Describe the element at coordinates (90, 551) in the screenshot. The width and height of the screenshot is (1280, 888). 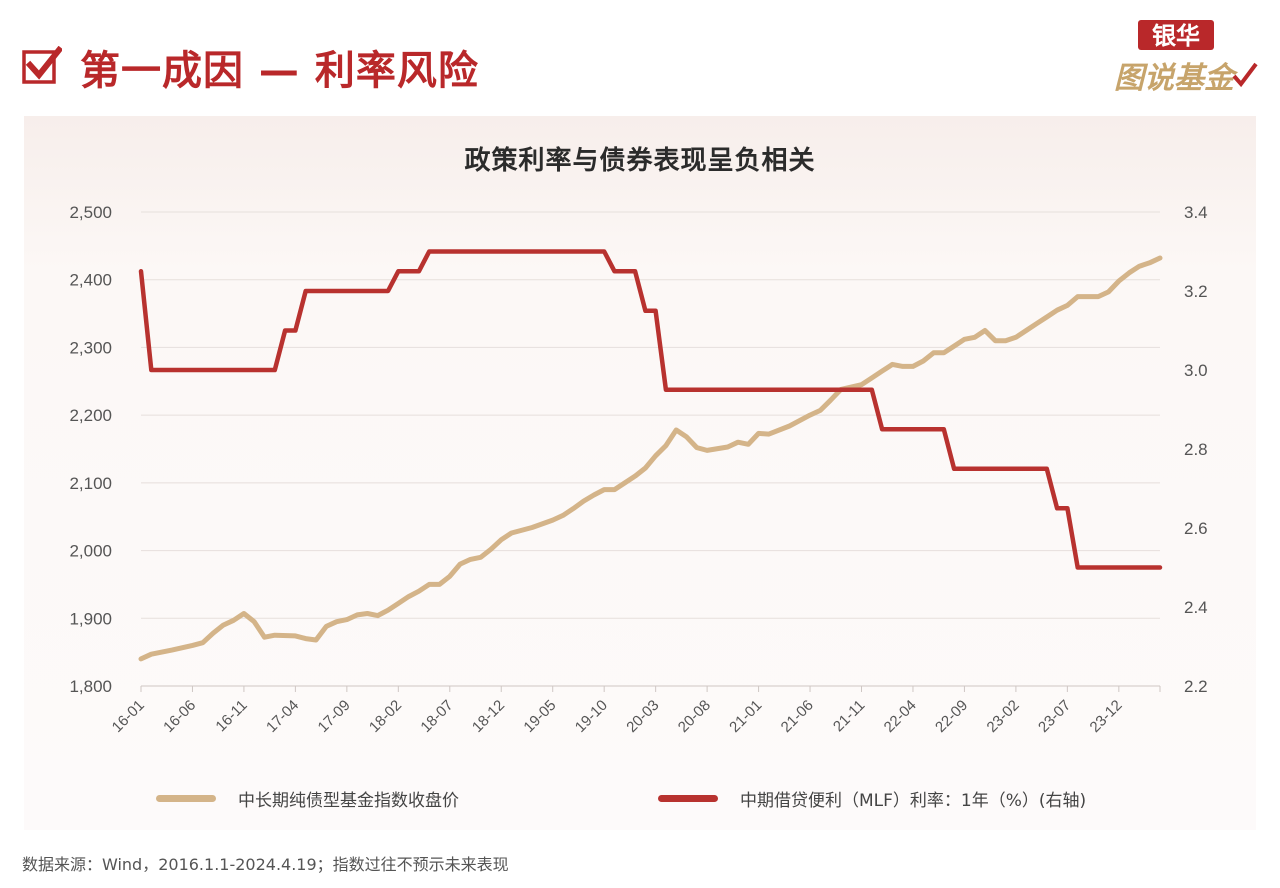
I see `y-left-tick-label: 2,000` at that location.